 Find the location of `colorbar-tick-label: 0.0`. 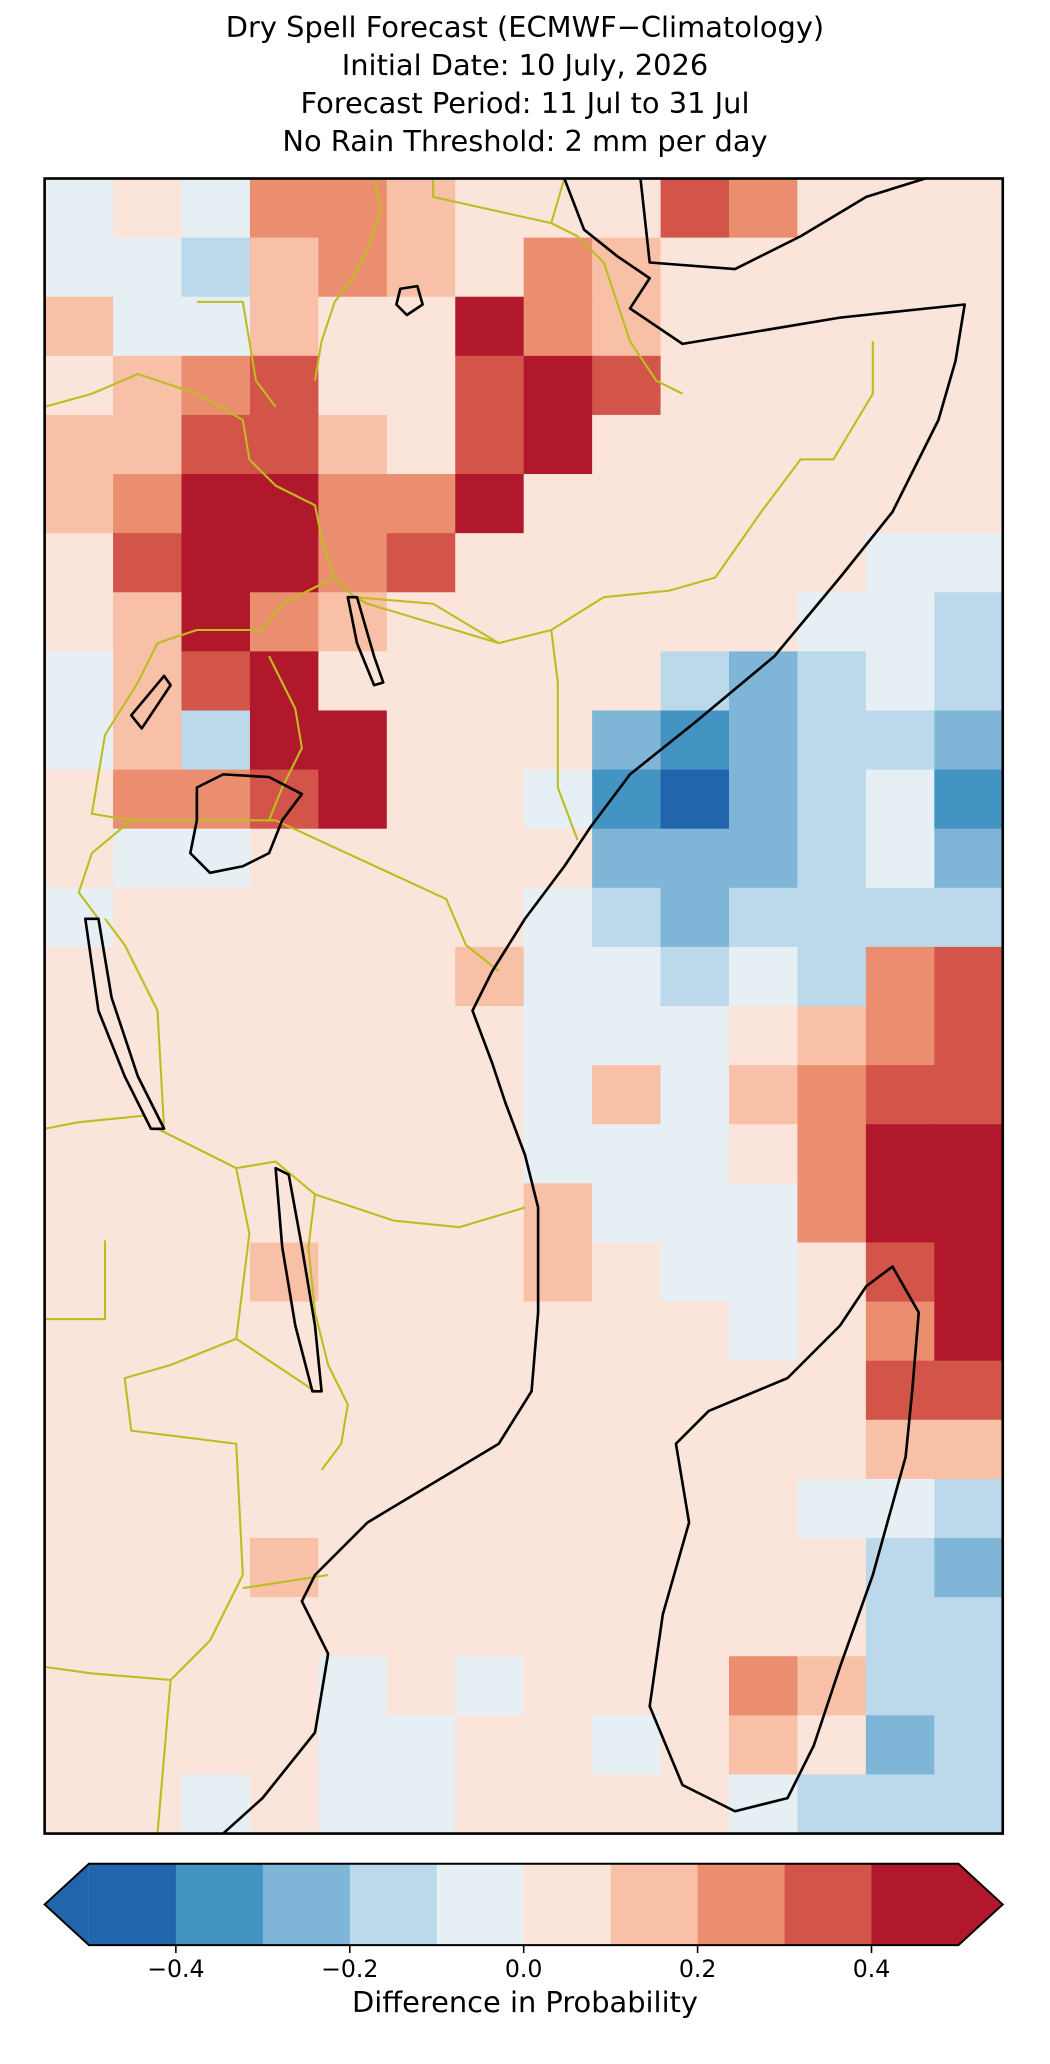

colorbar-tick-label: 0.0 is located at coordinates (524, 1969).